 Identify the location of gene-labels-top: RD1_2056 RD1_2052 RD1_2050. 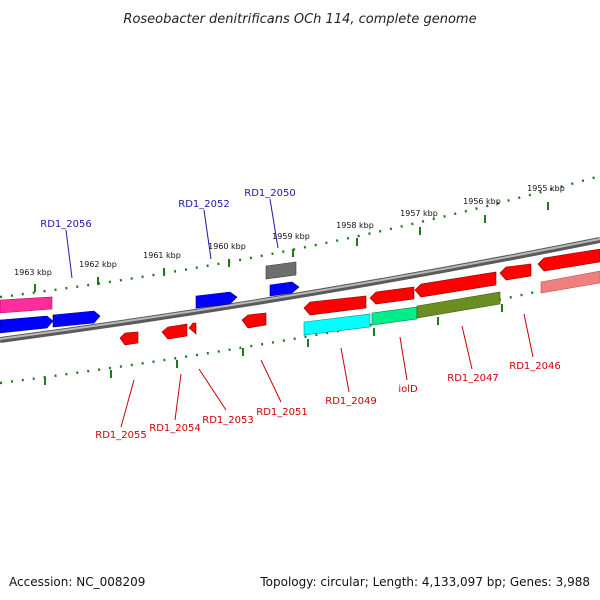
(167, 209).